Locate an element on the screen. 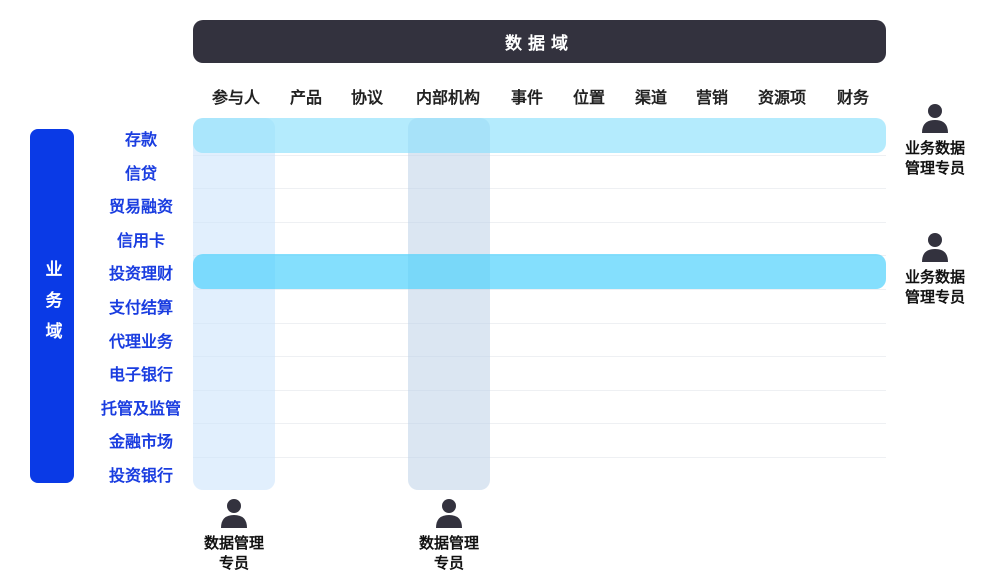 Image resolution: width=1000 pixels, height=582 pixels. column-header: 参与人 is located at coordinates (236, 97).